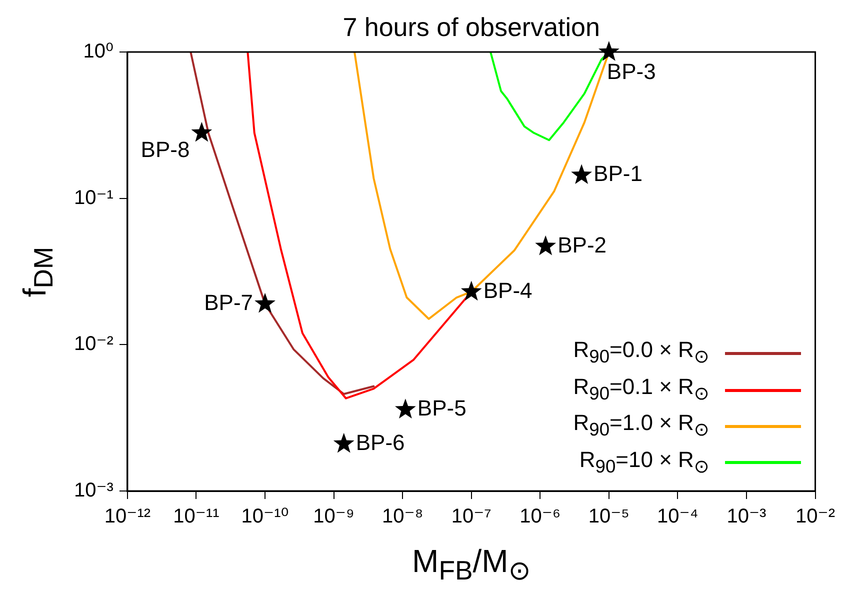 Image resolution: width=849 pixels, height=601 pixels. What do you see at coordinates (471, 27) in the screenshot?
I see `chart-title: 7 hours of observation` at bounding box center [471, 27].